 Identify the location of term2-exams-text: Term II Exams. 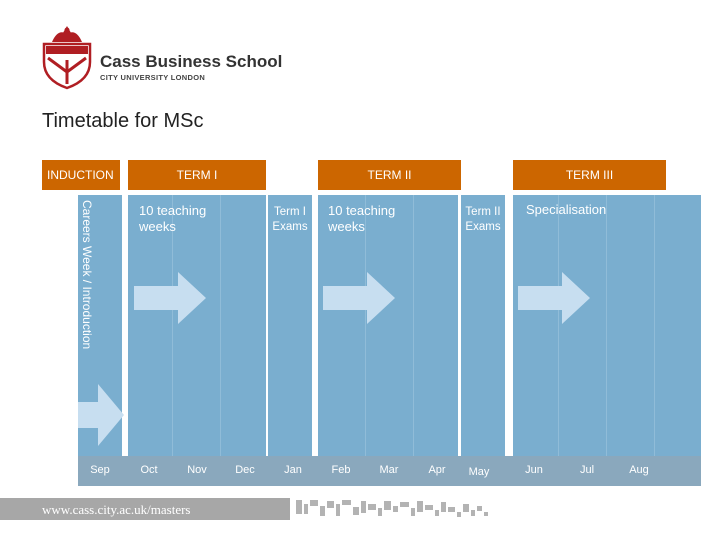
(483, 219).